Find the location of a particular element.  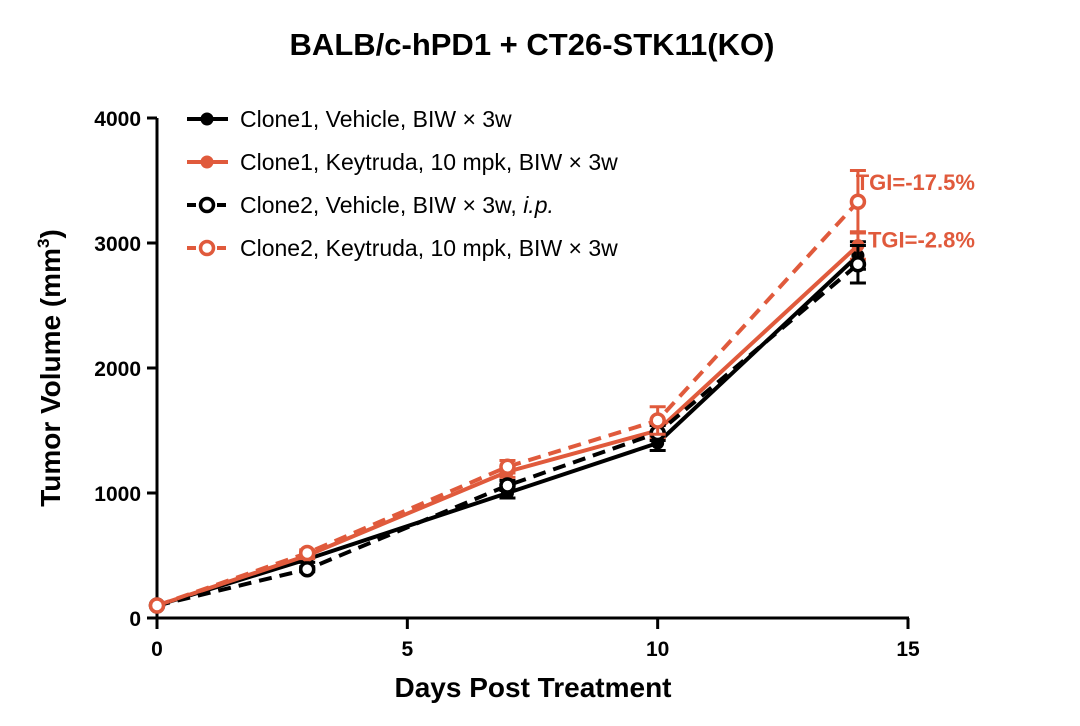

y-axis-label-superscript: 3 is located at coordinates (43, 243).